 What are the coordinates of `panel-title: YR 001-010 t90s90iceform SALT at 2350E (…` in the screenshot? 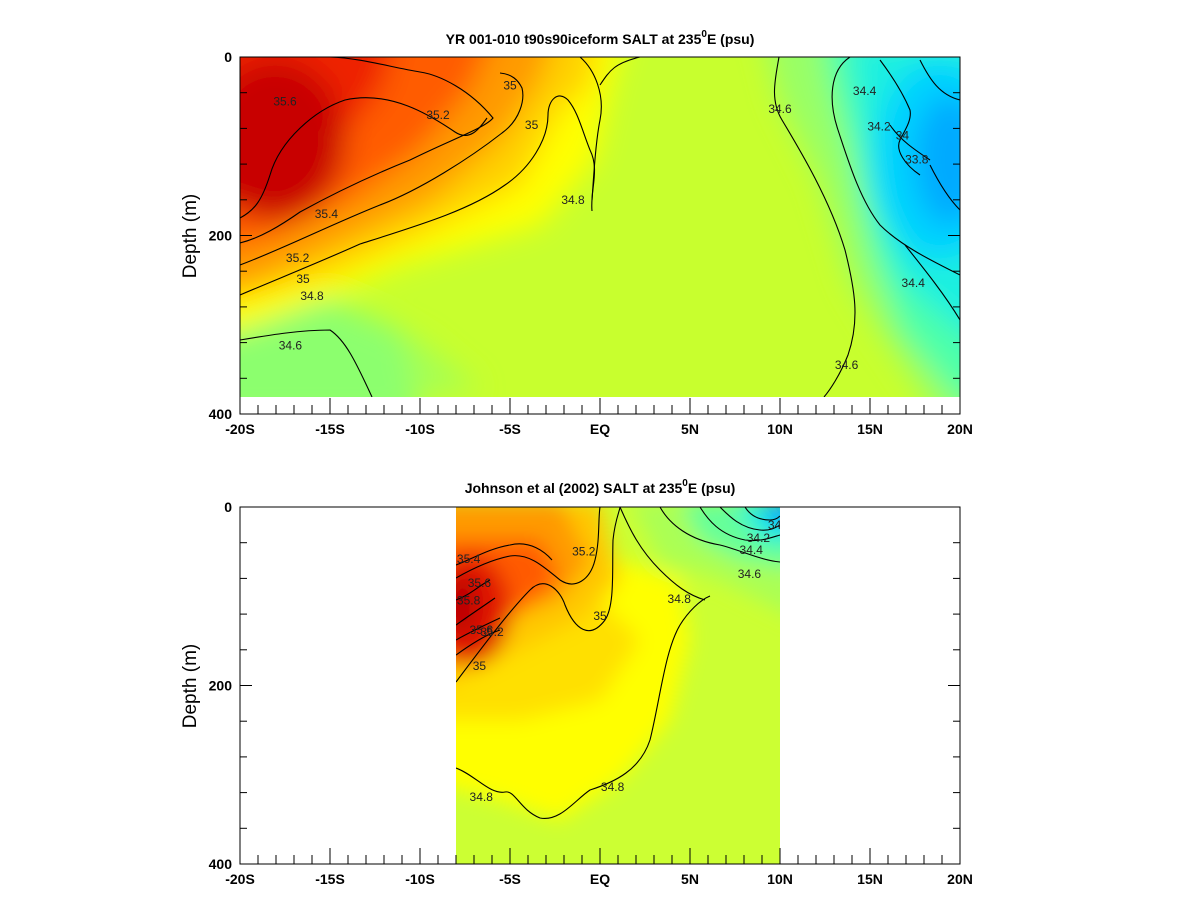 It's located at (600, 38).